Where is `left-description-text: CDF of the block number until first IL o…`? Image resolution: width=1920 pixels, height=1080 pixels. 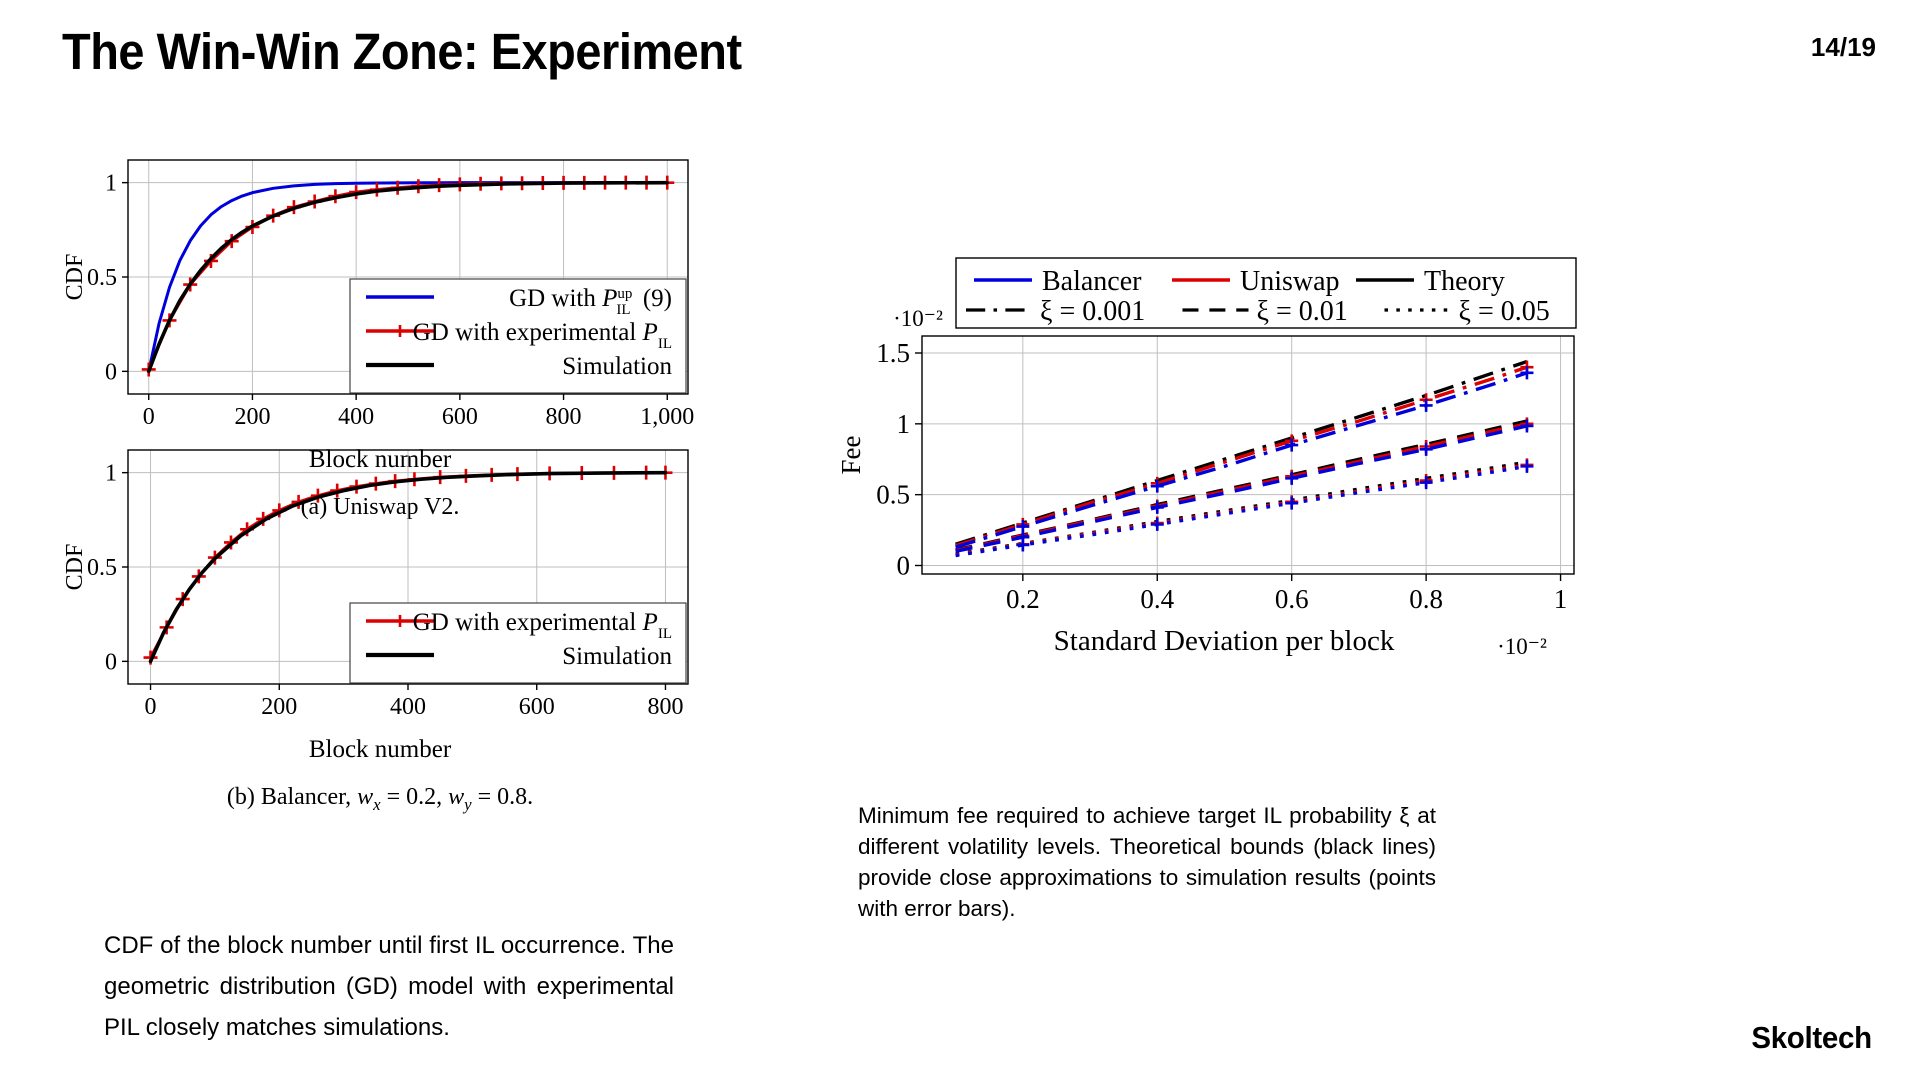 left-description-text: CDF of the block number until first IL o… is located at coordinates (389, 986).